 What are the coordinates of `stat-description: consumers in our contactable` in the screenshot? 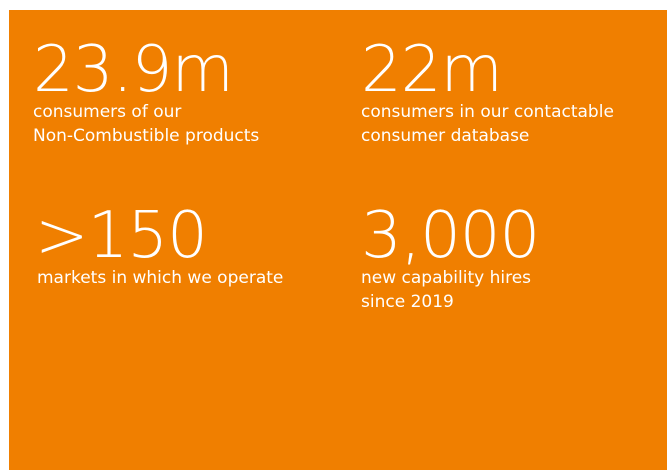 It's located at (487, 112).